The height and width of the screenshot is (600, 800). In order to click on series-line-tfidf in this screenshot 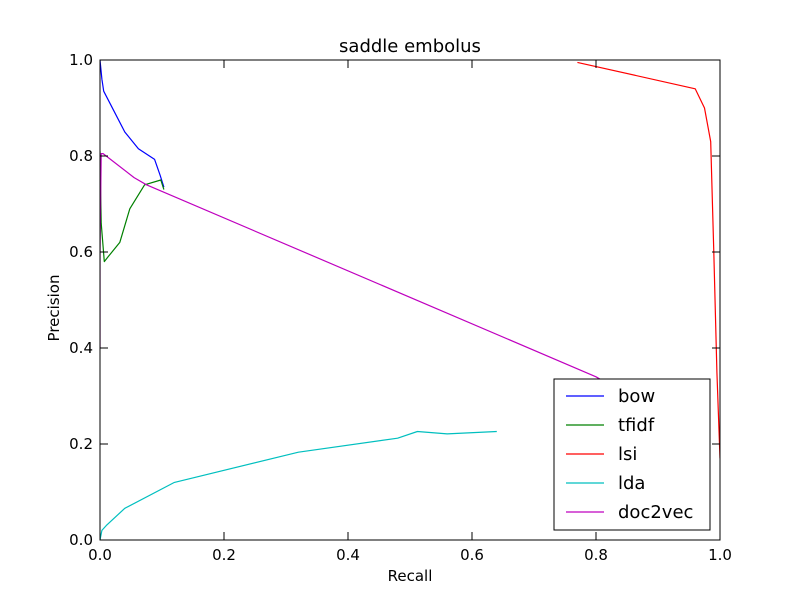, I will do `click(132, 207)`.